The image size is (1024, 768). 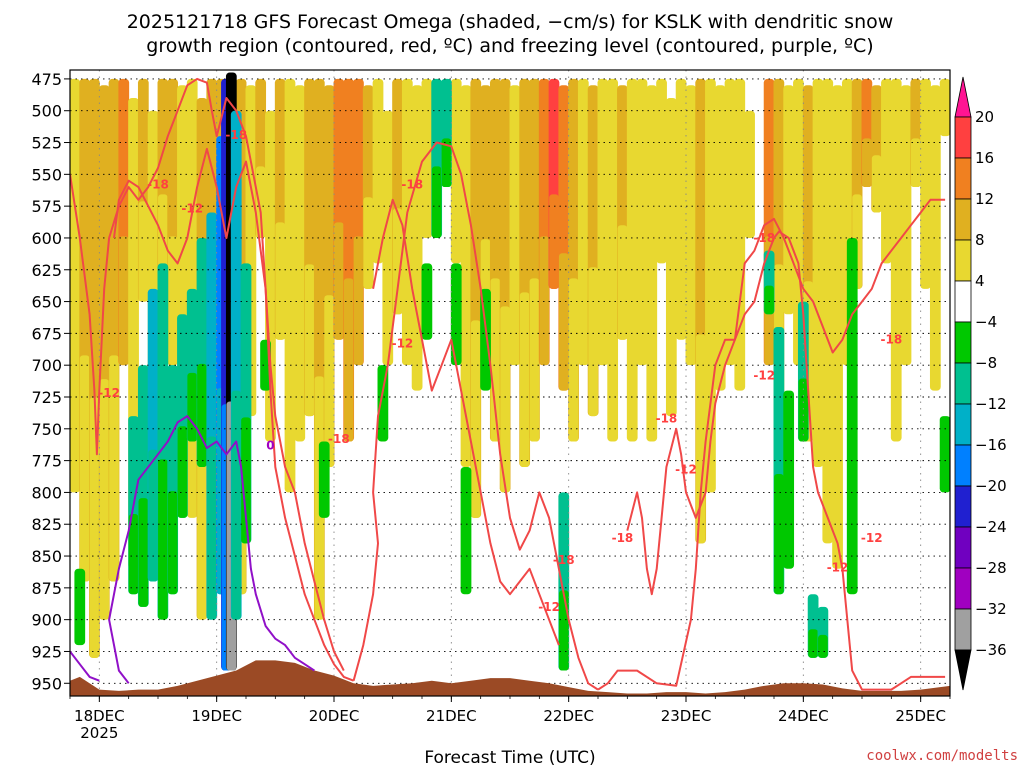 I want to click on colorbar-label: −20, so click(x=991, y=486).